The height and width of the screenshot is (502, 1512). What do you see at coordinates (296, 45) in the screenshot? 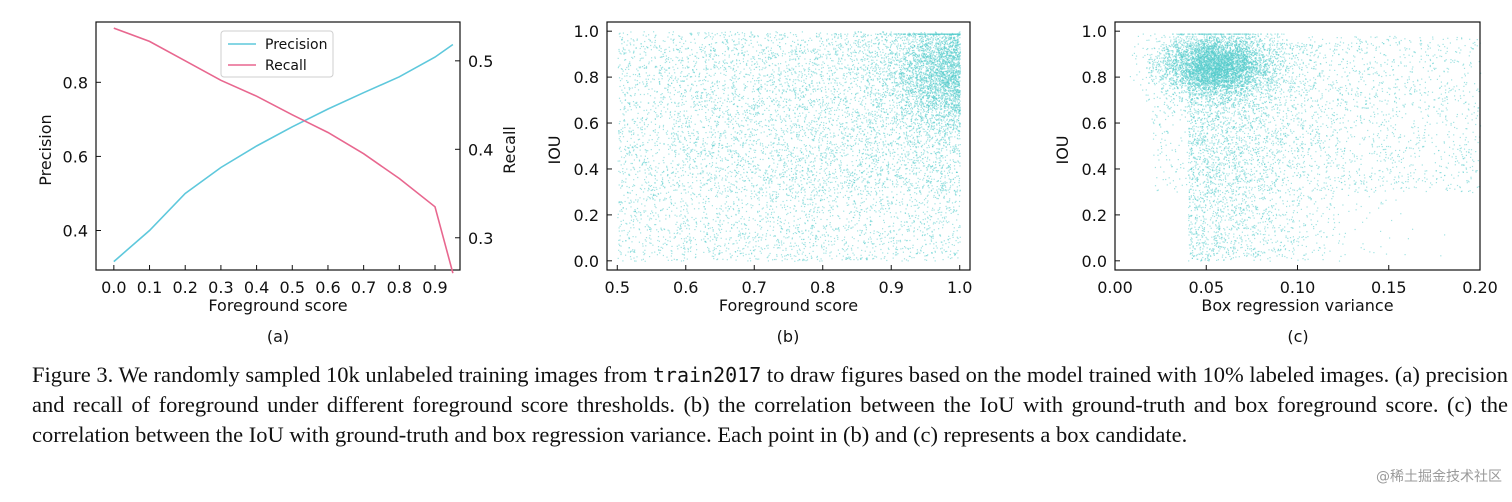
I see `legend-precision-label: Precision` at bounding box center [296, 45].